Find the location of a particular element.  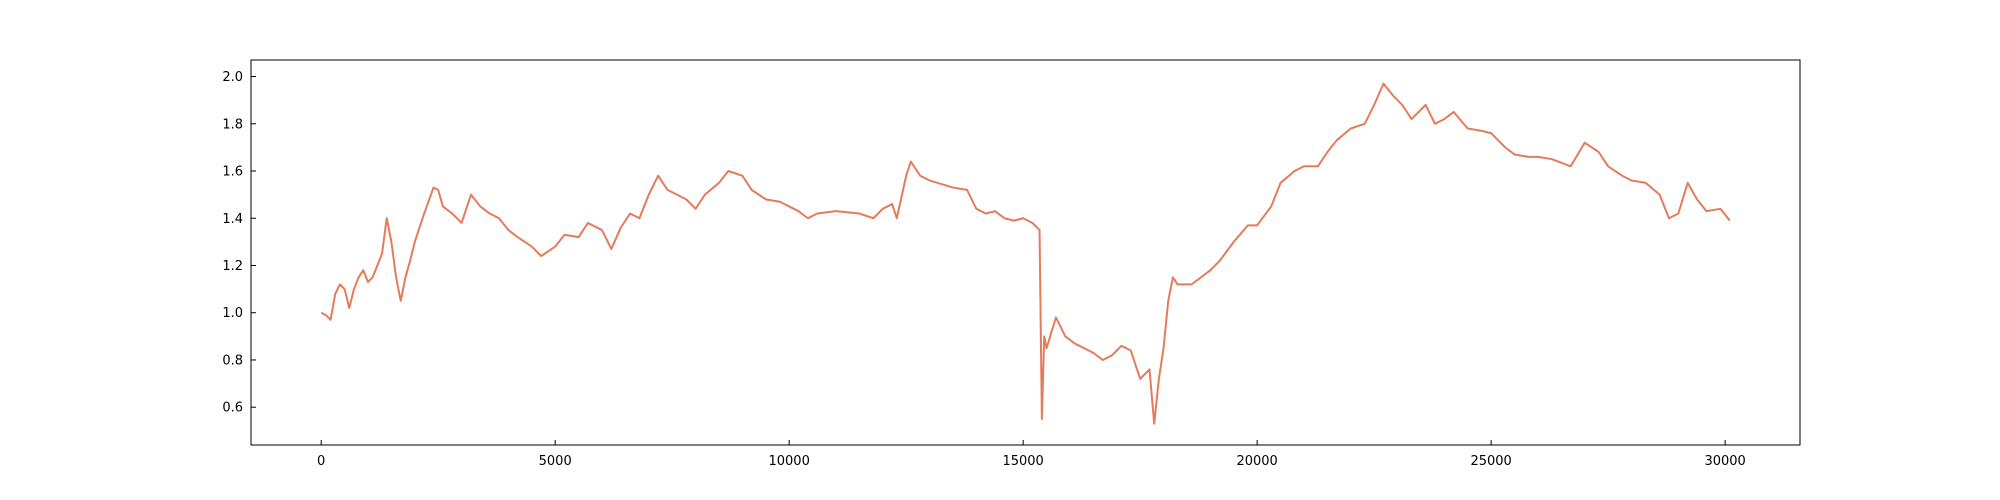

x-tick-label: 15000 is located at coordinates (1022, 461).